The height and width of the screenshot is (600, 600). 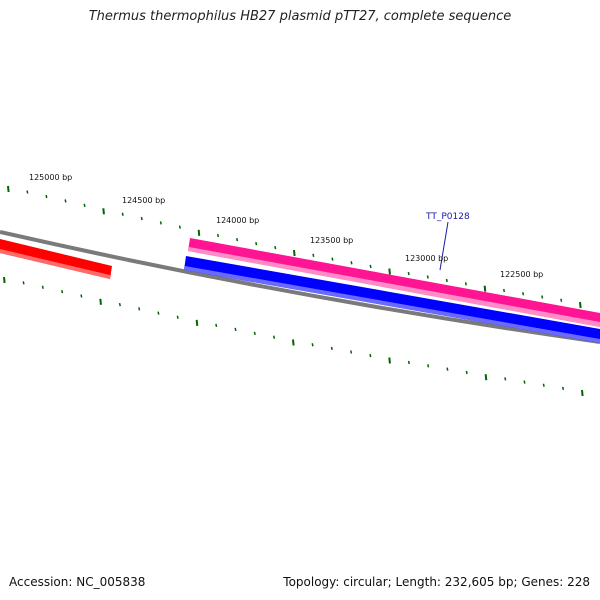 I want to click on blue-gene-highlight, so click(x=392, y=304).